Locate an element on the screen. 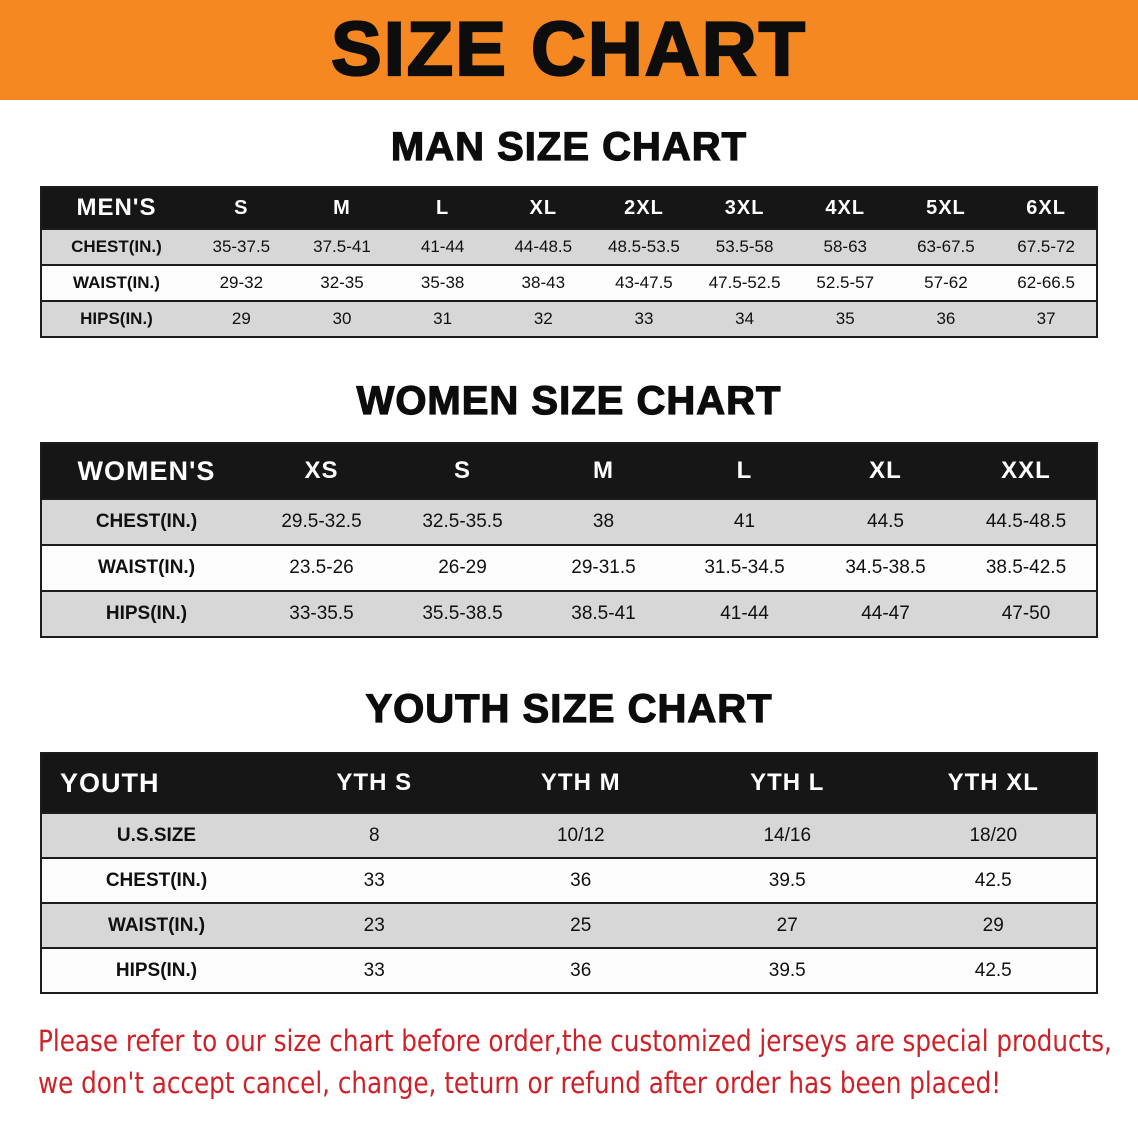  size-value: 43-47.5 is located at coordinates (644, 283).